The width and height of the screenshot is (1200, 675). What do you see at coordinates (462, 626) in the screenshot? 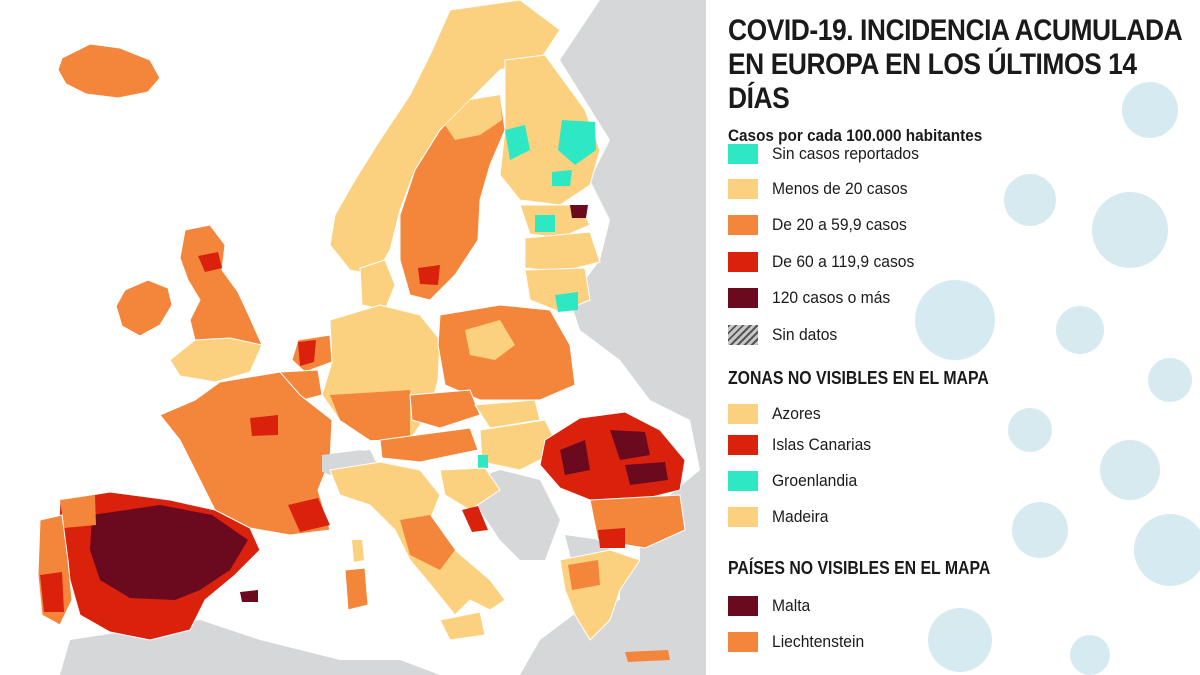
I see `region-sicily` at bounding box center [462, 626].